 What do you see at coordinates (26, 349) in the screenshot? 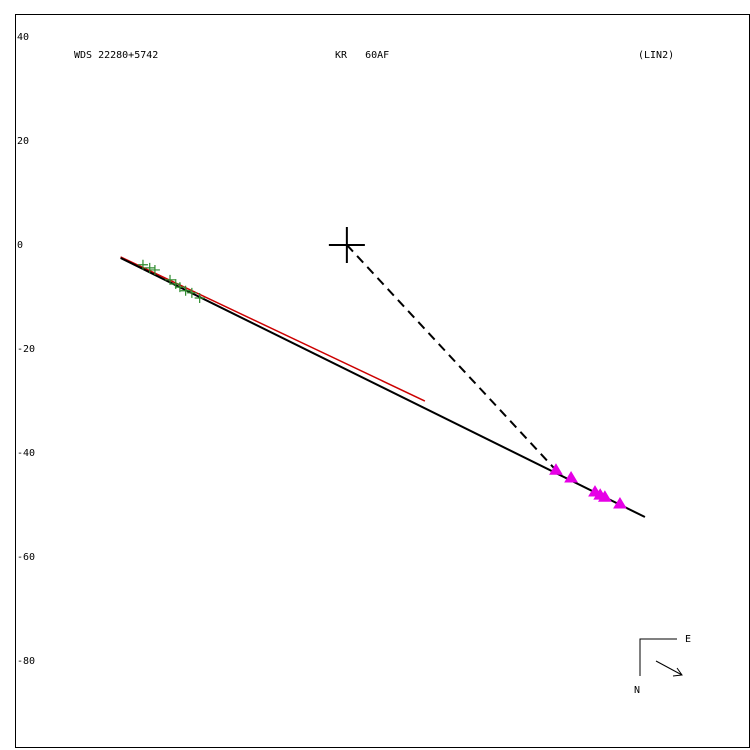
I see `y-tick-label: -20` at bounding box center [26, 349].